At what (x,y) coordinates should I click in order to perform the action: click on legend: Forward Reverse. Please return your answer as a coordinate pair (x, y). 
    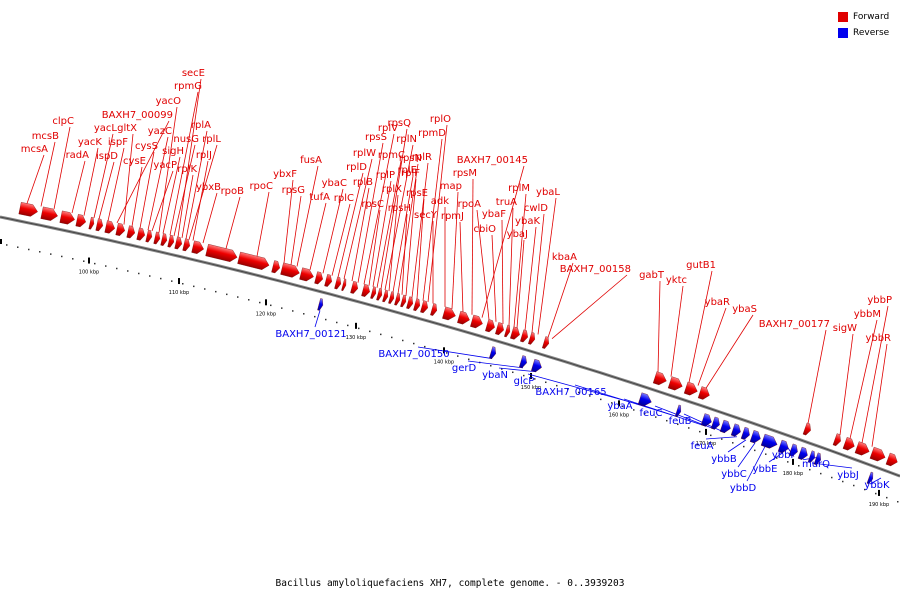
    Looking at the image, I should click on (863, 25).